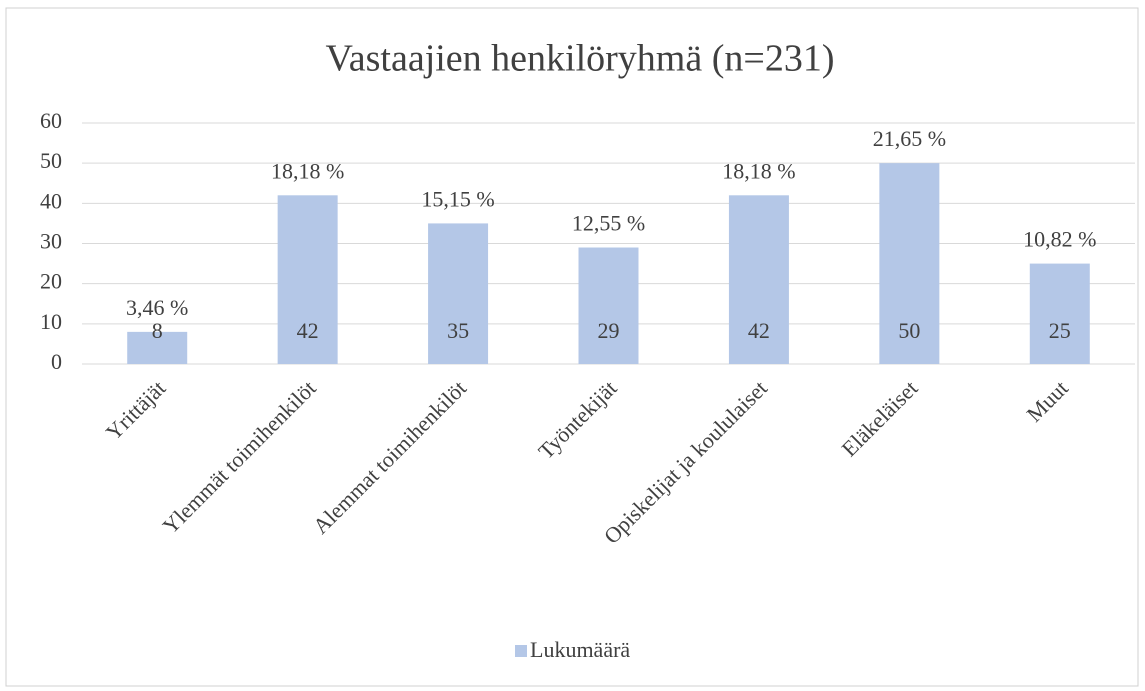 The image size is (1145, 691). I want to click on percent-label: 3,46 %, so click(157, 307).